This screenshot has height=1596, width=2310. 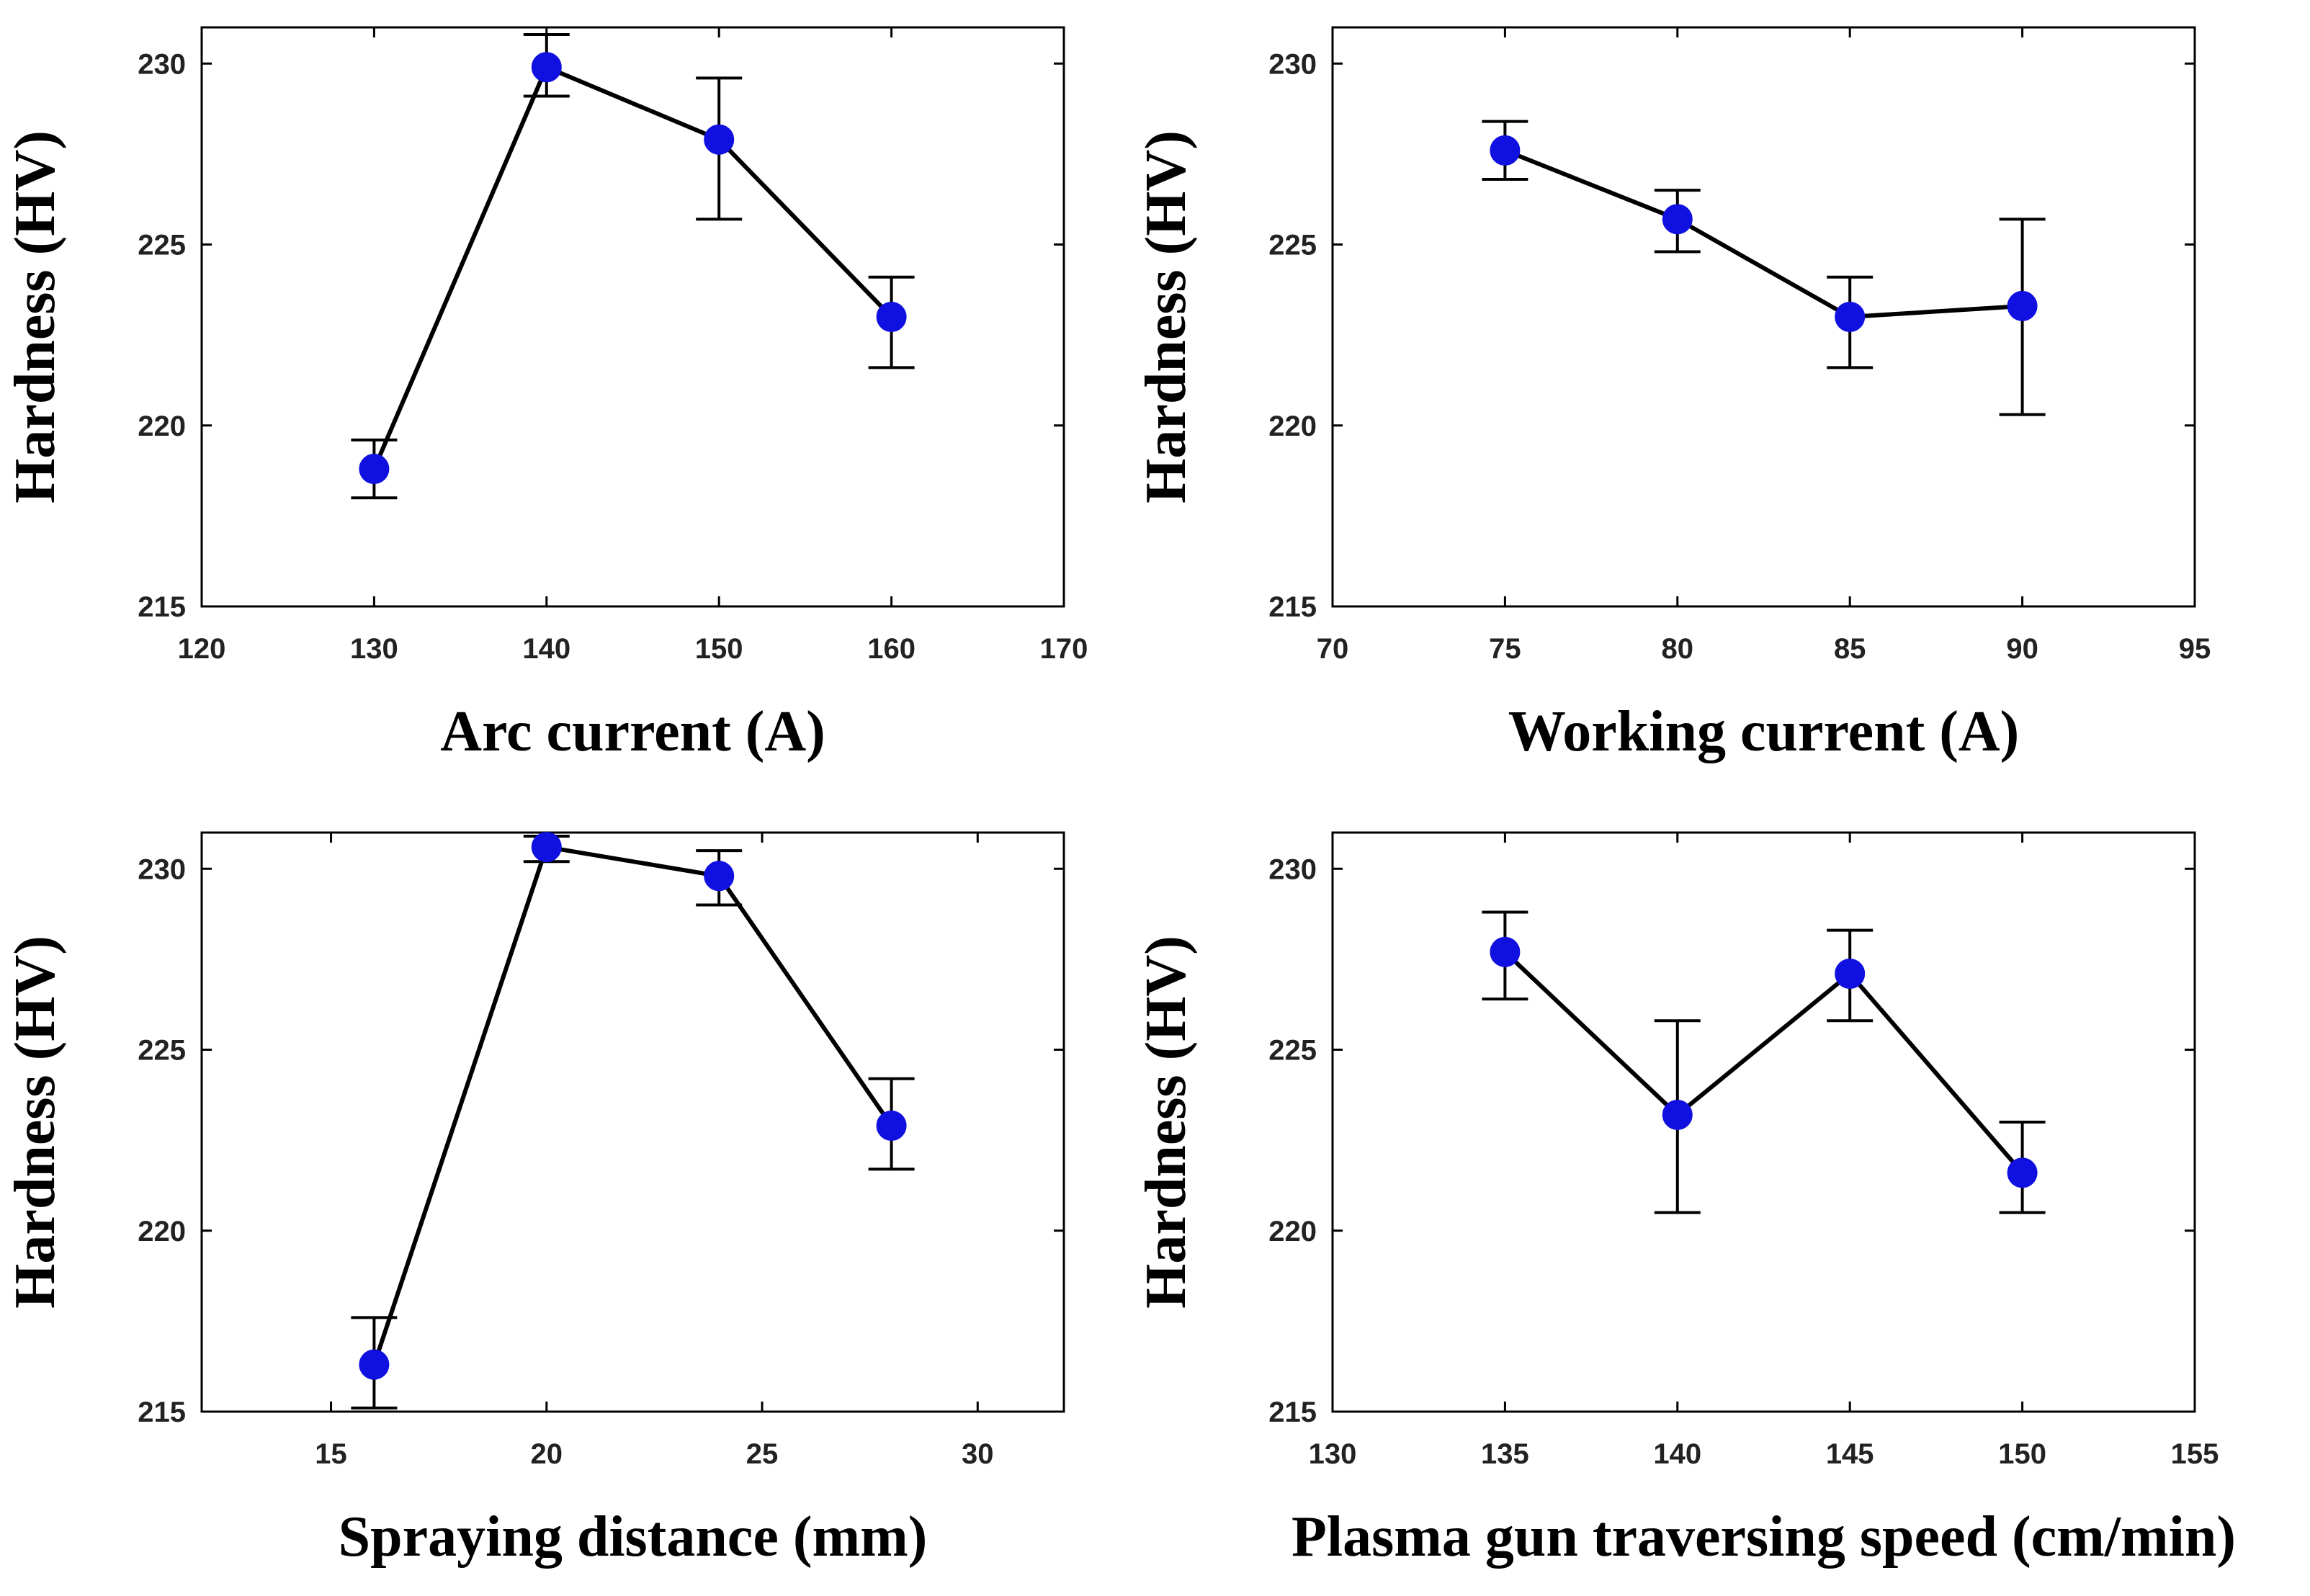 I want to click on x-axis-title: Arc current (A), so click(x=632, y=732).